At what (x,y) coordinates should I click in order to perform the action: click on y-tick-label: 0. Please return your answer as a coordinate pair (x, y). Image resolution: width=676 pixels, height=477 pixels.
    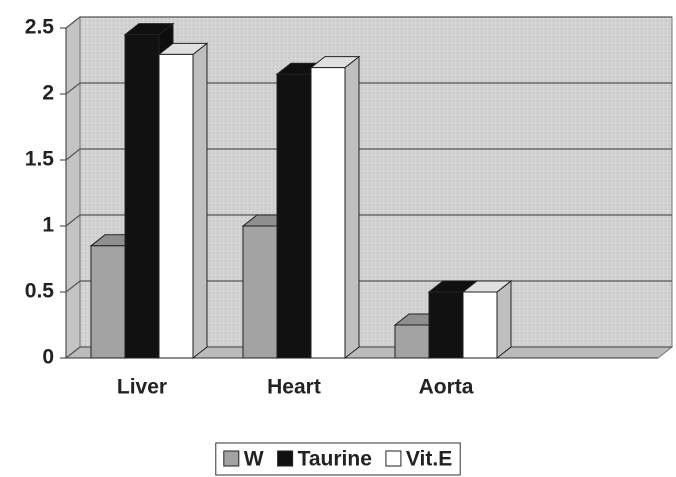
    Looking at the image, I should click on (48, 357).